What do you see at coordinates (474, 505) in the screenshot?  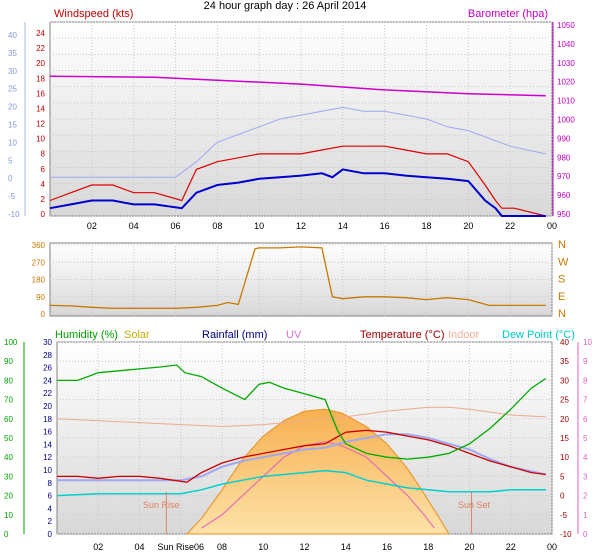 I see `sun-set-label: Sun Set` at bounding box center [474, 505].